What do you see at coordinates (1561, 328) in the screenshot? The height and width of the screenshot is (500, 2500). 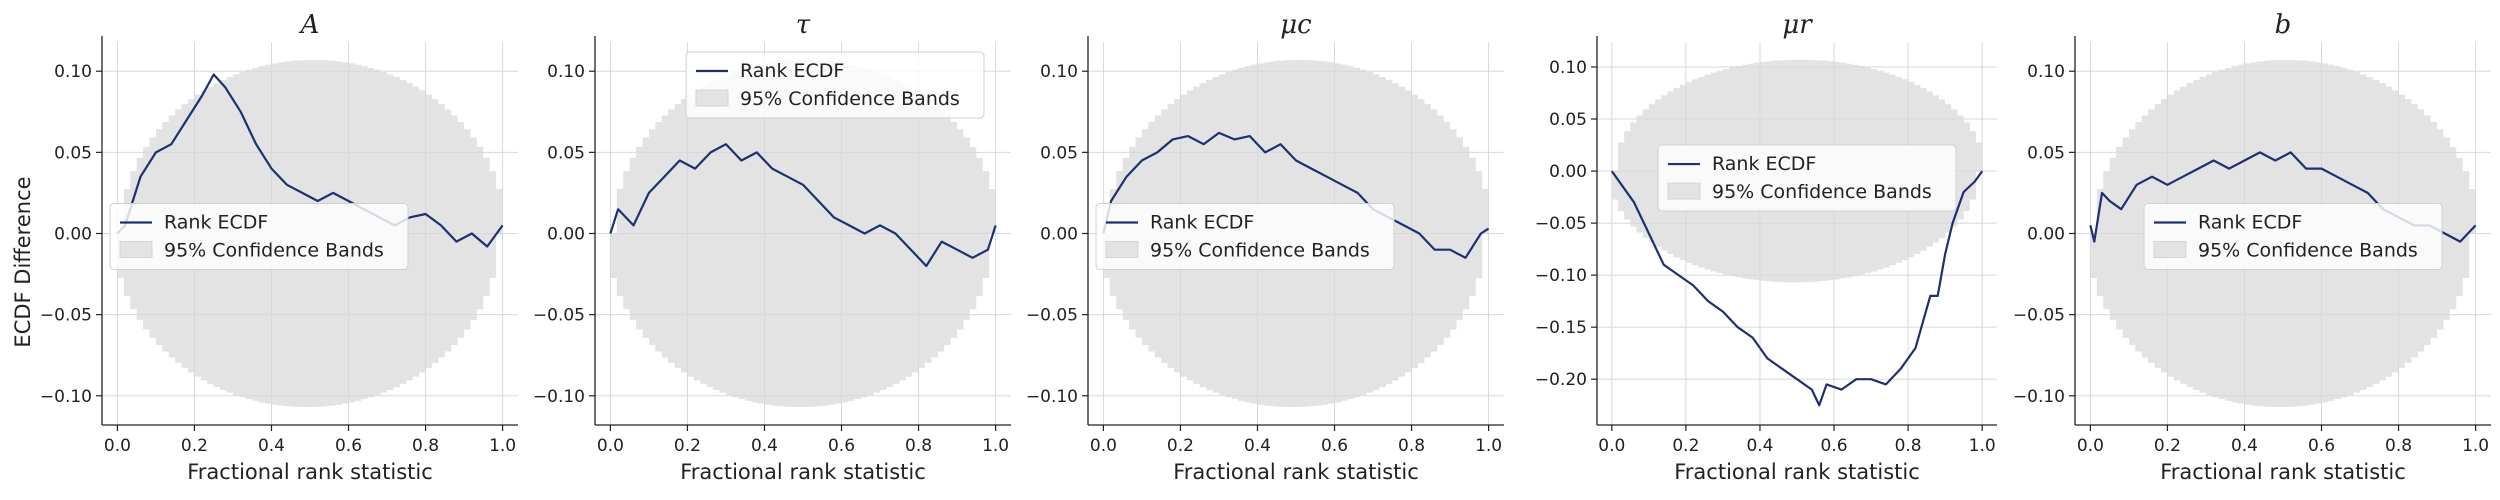 I see `y-tick-label: −0.15` at bounding box center [1561, 328].